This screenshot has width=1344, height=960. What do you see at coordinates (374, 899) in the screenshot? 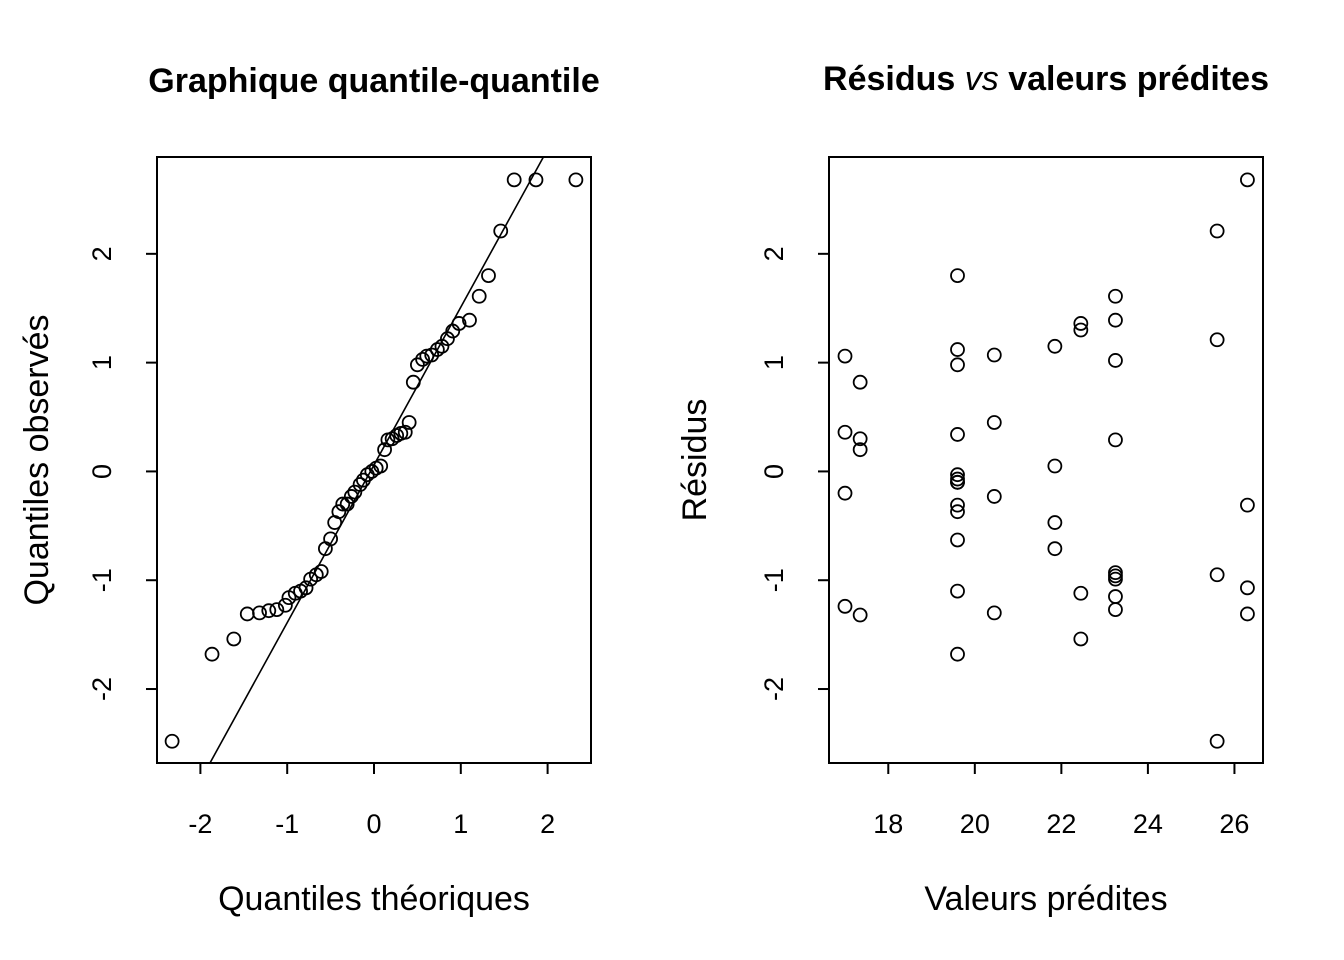
I see `qq-x-axis-title: Quantiles théoriques` at bounding box center [374, 899].